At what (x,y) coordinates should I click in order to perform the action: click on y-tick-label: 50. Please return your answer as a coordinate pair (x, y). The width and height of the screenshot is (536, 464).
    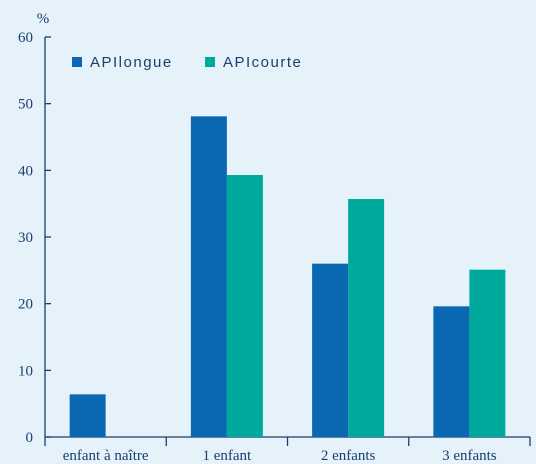
    Looking at the image, I should click on (25, 105).